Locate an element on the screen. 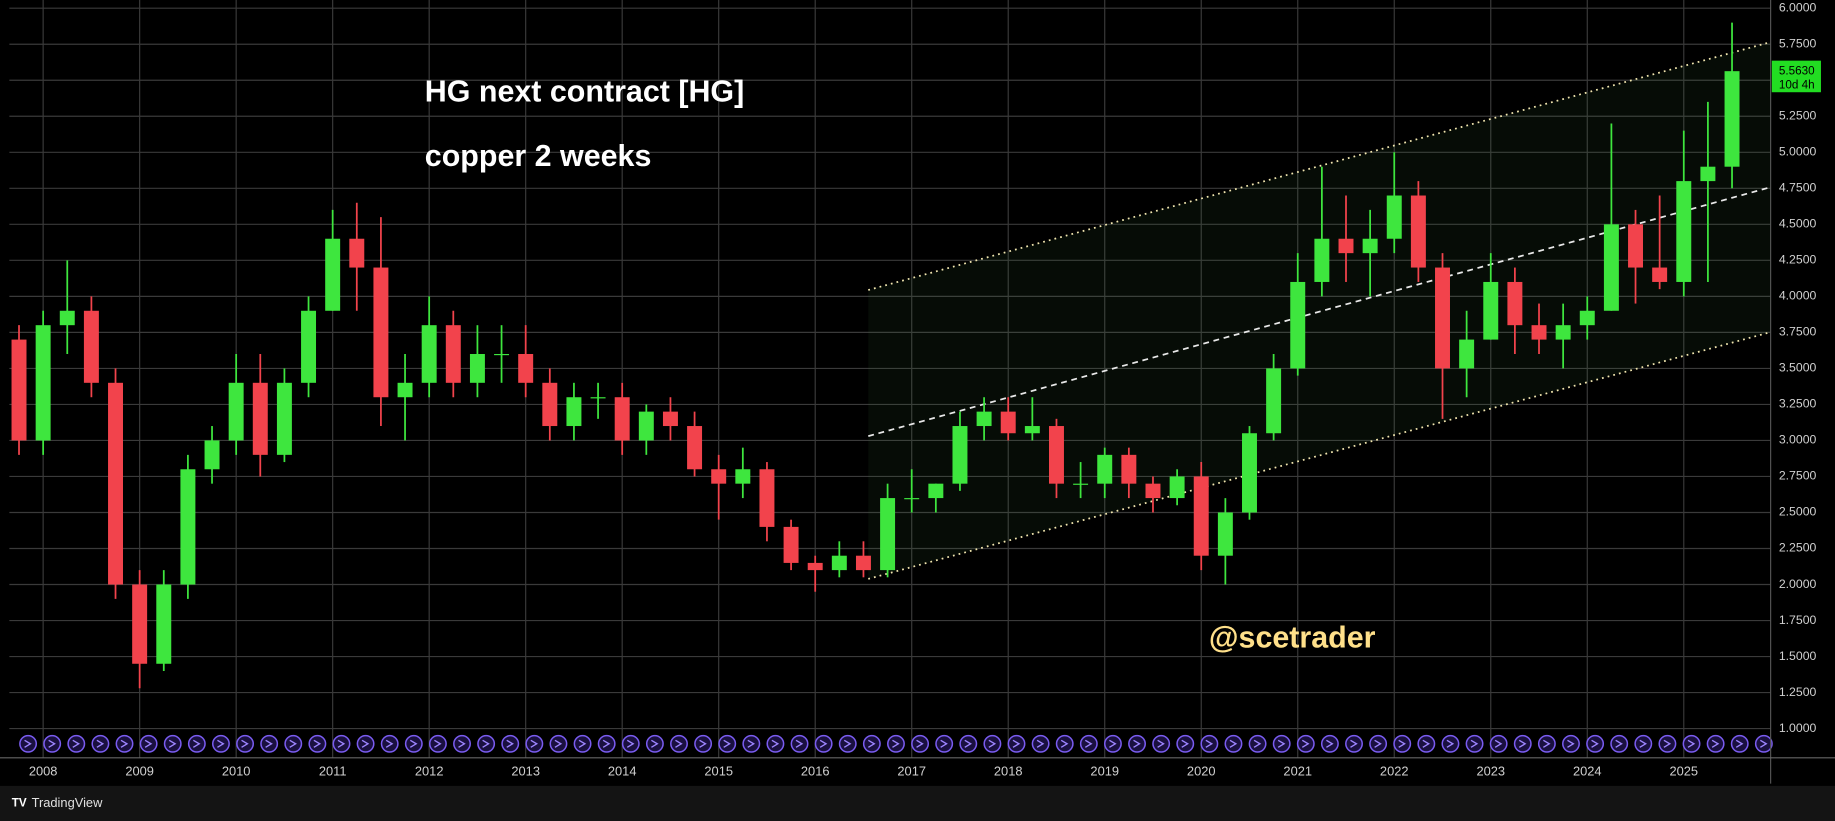 Image resolution: width=1835 pixels, height=821 pixels. brand: TradingView is located at coordinates (68, 802).